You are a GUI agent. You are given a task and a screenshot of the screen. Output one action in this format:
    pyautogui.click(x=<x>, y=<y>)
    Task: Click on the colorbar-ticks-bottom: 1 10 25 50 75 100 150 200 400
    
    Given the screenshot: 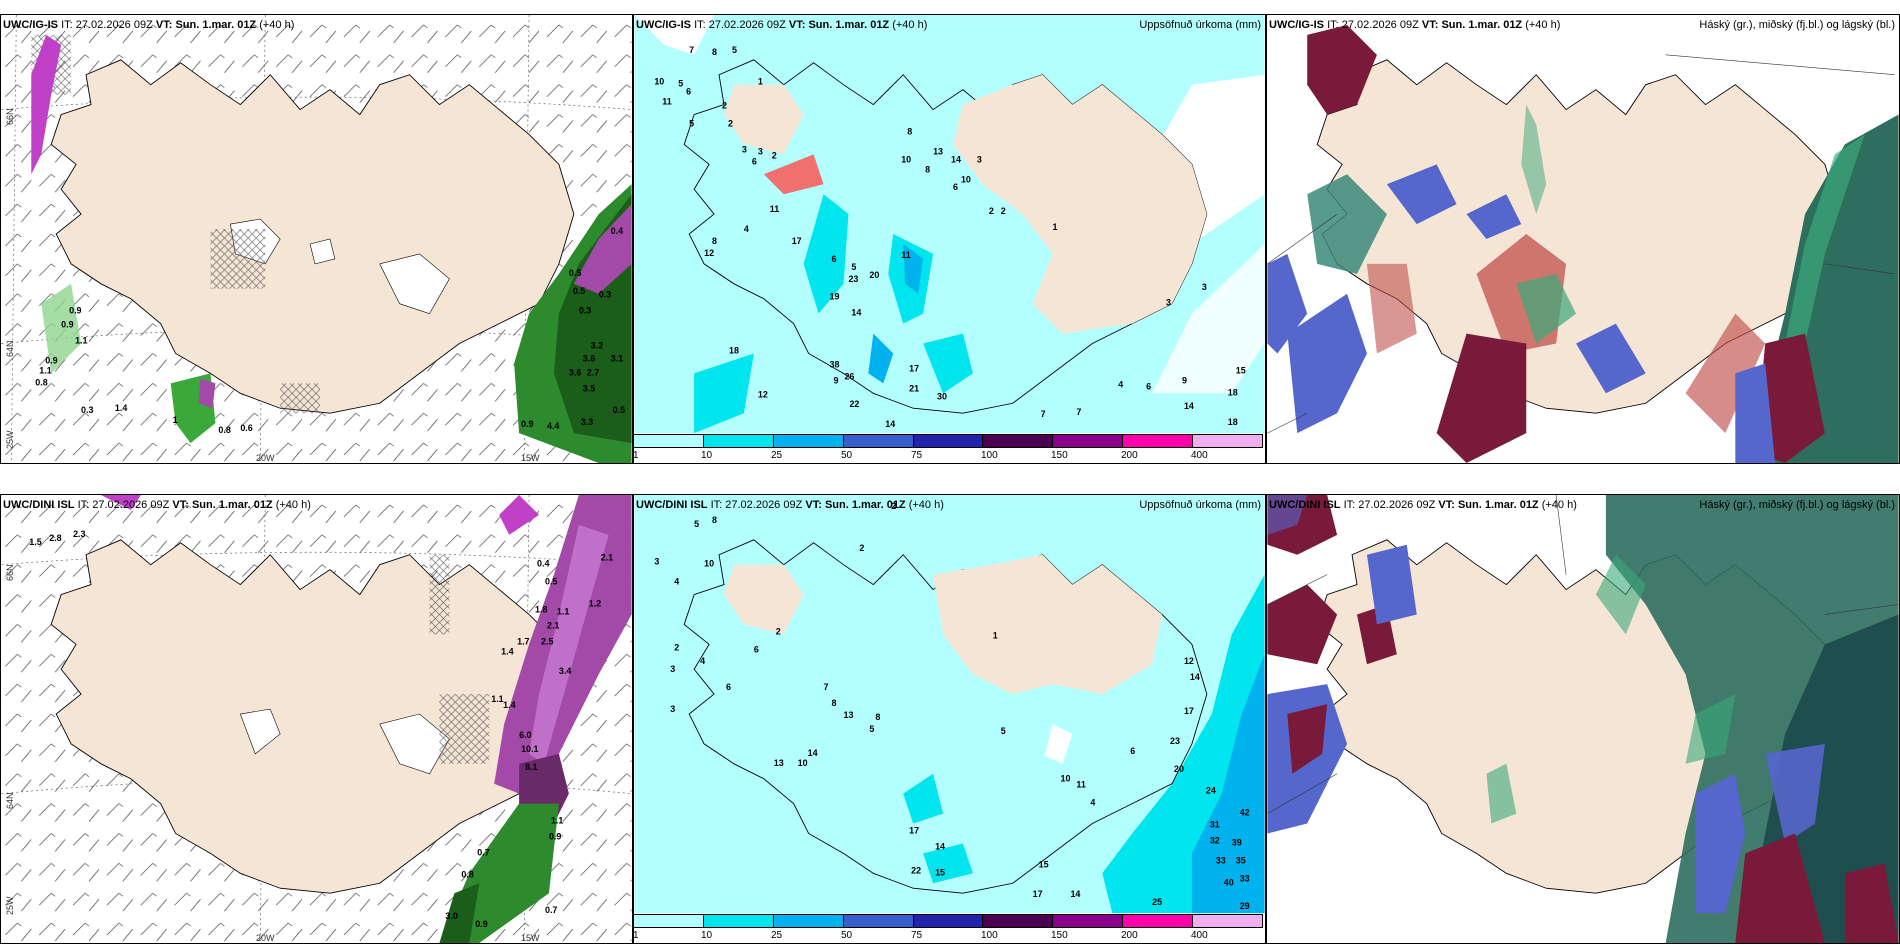 What is the action you would take?
    pyautogui.click(x=920, y=935)
    